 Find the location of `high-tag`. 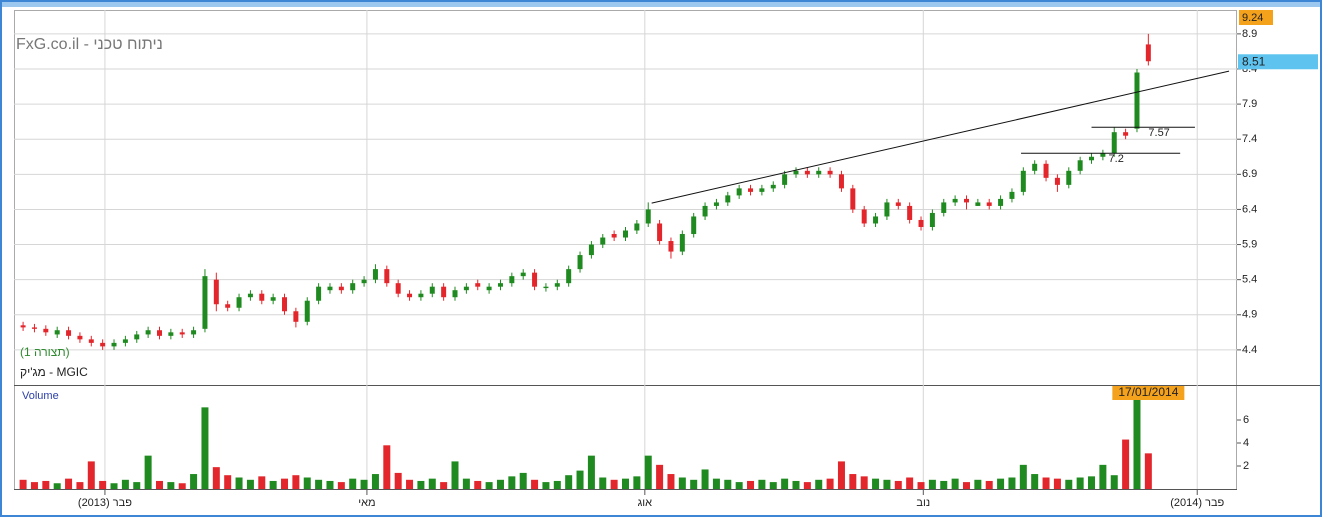

high-tag is located at coordinates (1256, 17).